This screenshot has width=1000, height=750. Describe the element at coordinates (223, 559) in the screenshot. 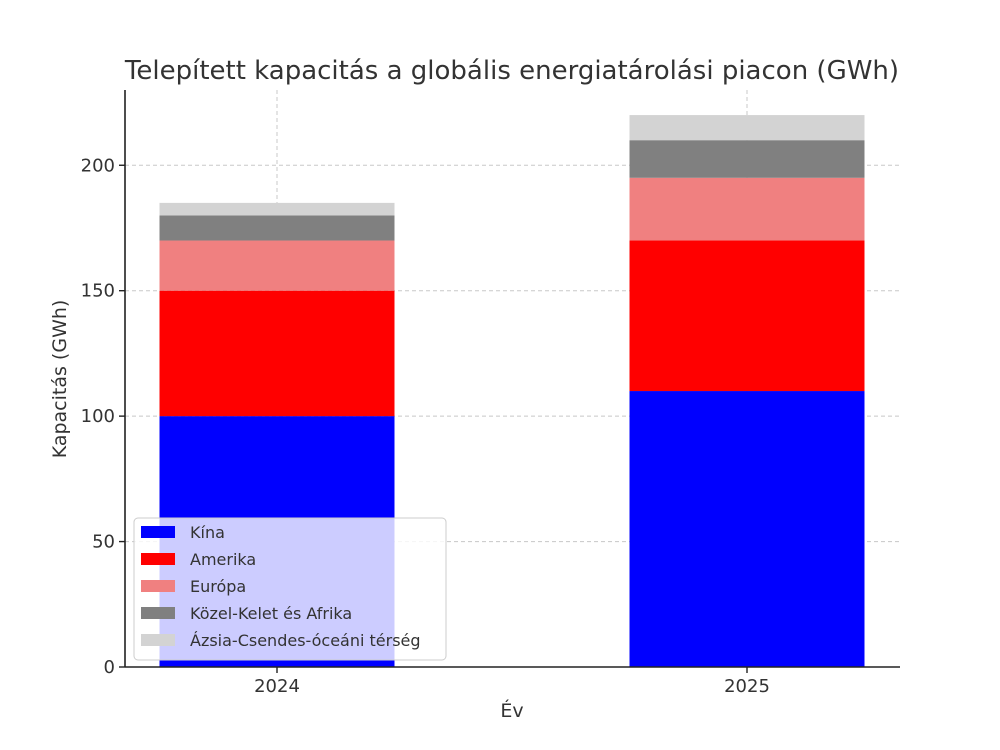

I see `legend-label: Amerika` at that location.